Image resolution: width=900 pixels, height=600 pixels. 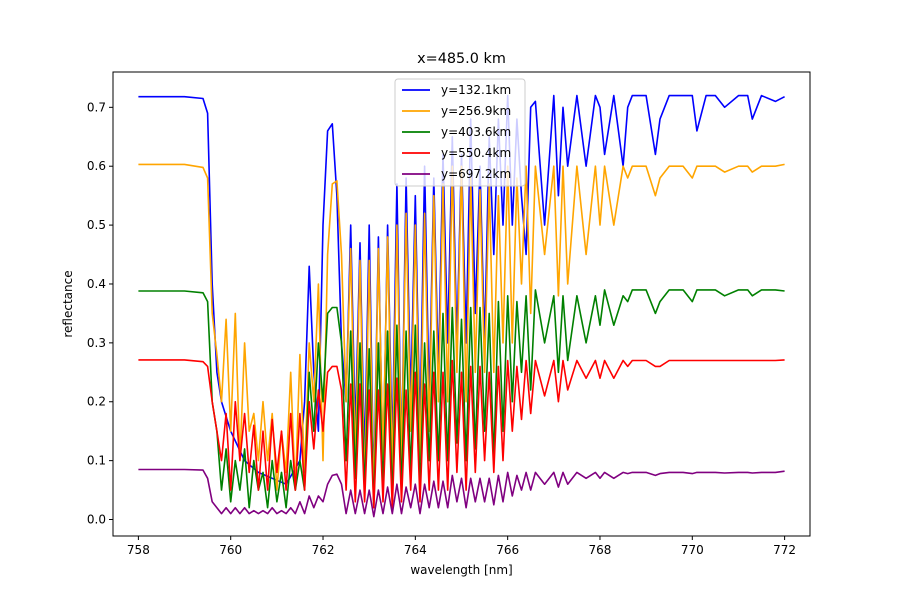 I want to click on legend-label-3: y=403.6km, so click(x=476, y=132).